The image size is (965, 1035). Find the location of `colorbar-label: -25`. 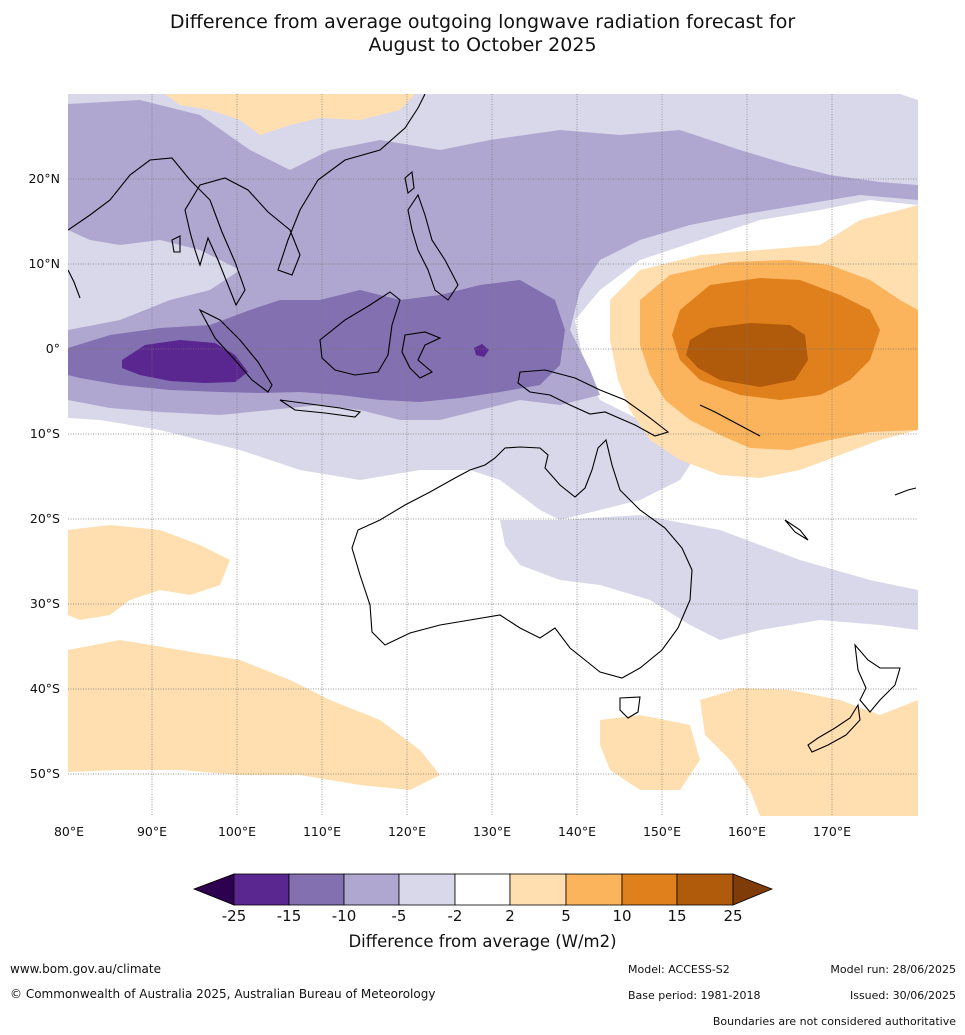

colorbar-label: -25 is located at coordinates (234, 916).